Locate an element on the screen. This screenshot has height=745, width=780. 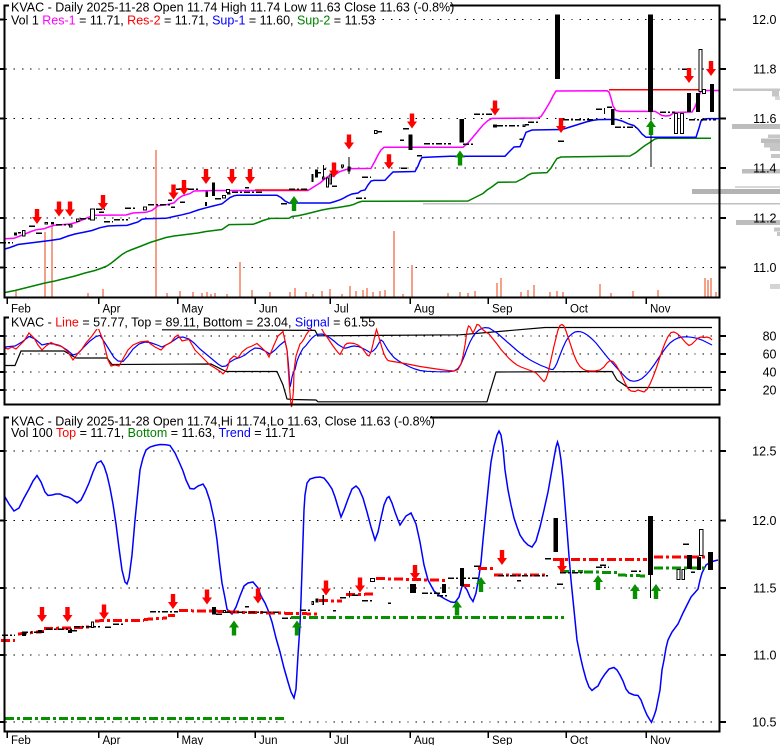
svg-text: 20 is located at coordinates (770, 391).